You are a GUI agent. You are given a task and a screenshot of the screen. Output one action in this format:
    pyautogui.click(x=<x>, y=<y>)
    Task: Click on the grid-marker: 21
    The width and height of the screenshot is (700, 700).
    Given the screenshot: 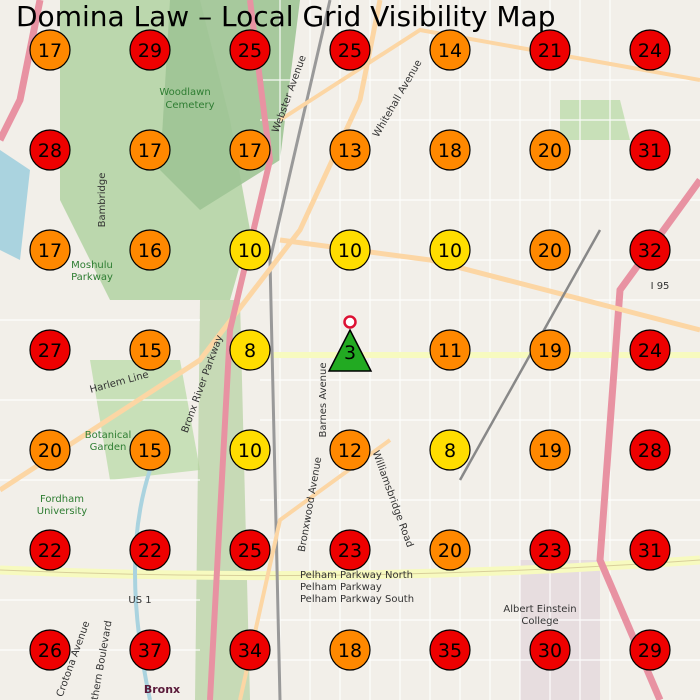 What is the action you would take?
    pyautogui.click(x=550, y=50)
    